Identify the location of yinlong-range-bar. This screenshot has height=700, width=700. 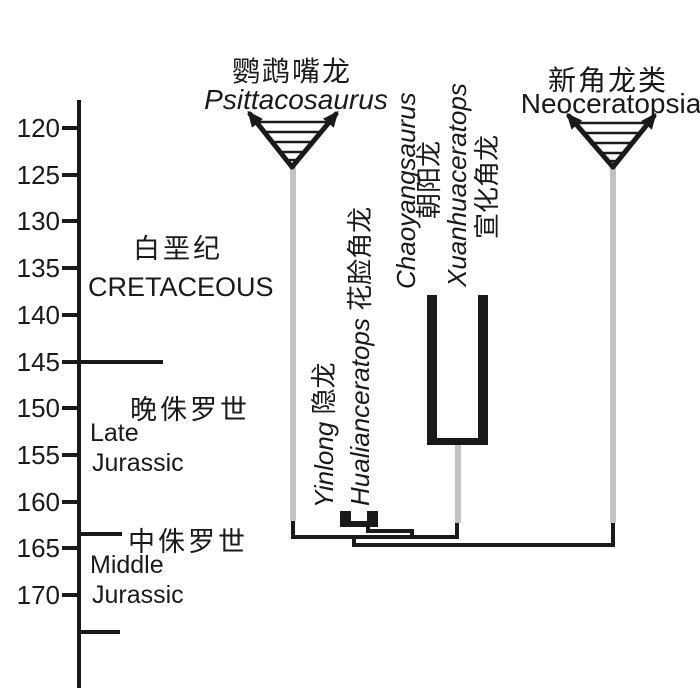
(345, 517).